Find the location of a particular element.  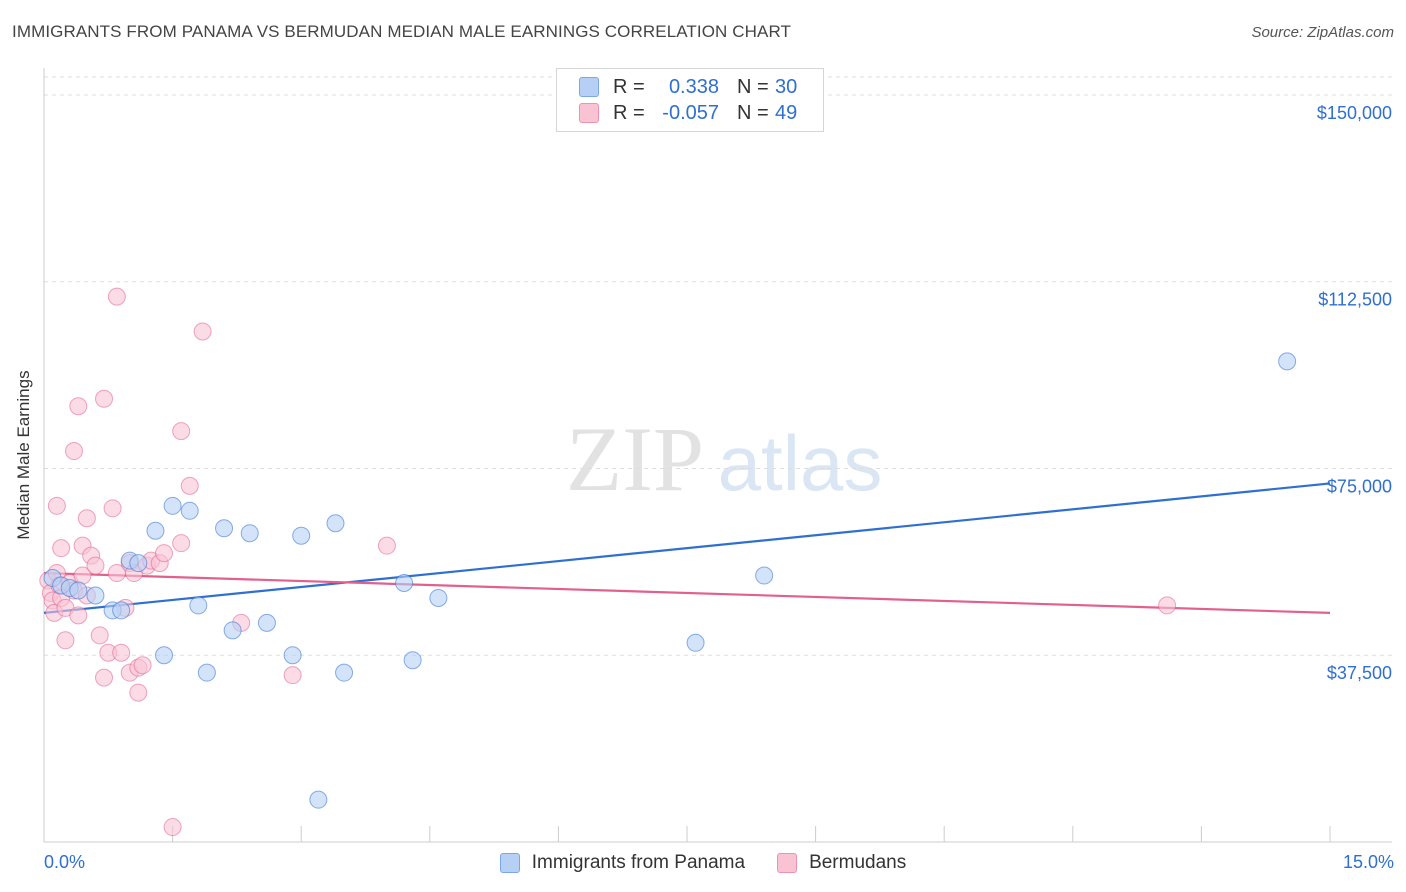

y-tick-label: $75,000 is located at coordinates (1359, 486).